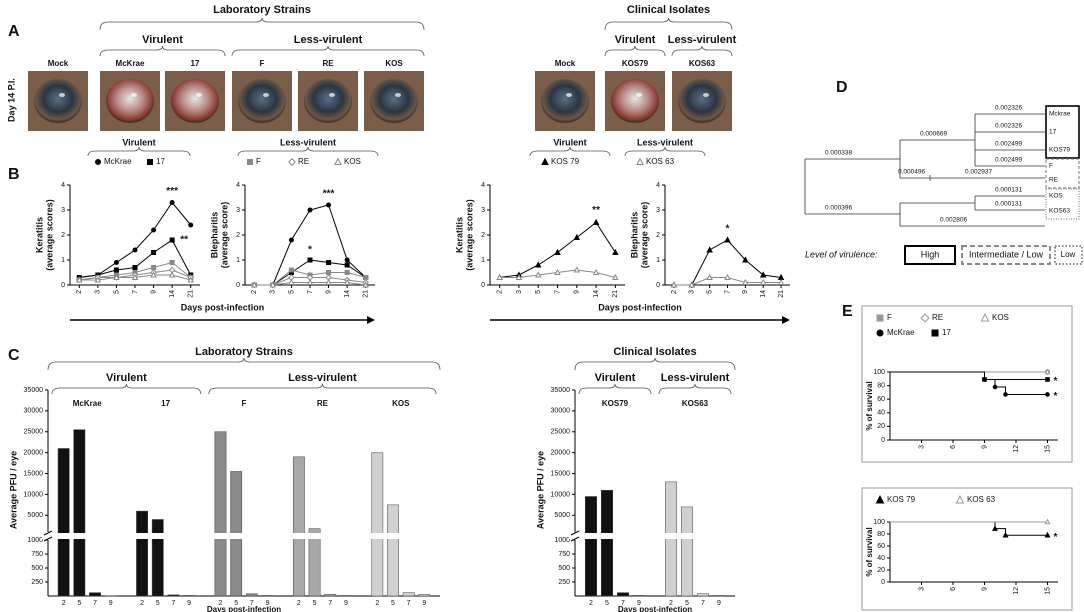 The height and width of the screenshot is (612, 1084). I want to click on legend-group: Less-virulent, so click(308, 142).